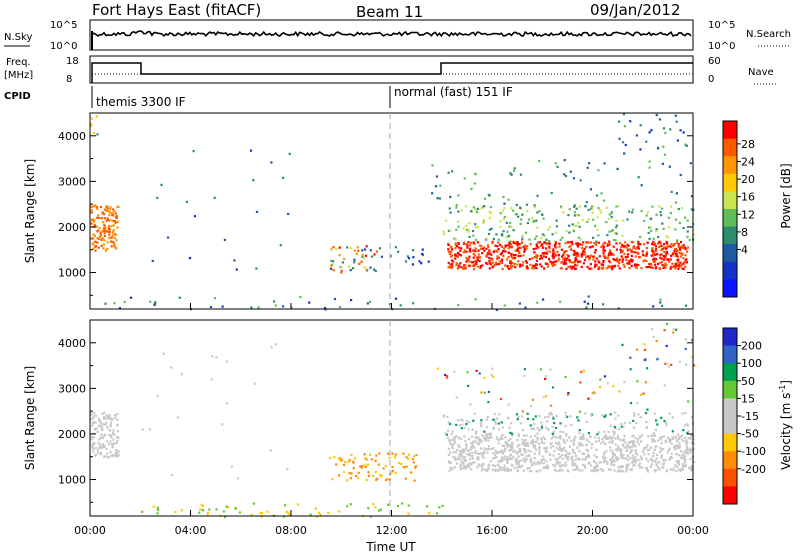 This screenshot has width=800, height=559. Describe the element at coordinates (693, 530) in the screenshot. I see `xtick-label: 00:00` at that location.